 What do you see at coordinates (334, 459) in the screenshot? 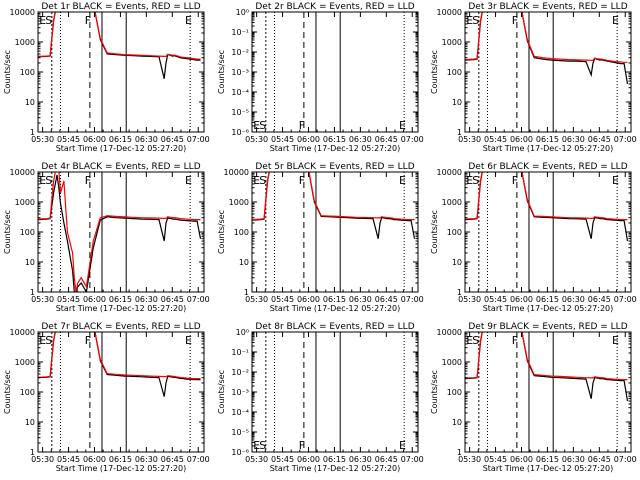
I see `x-tick-label: 06:15` at bounding box center [334, 459].